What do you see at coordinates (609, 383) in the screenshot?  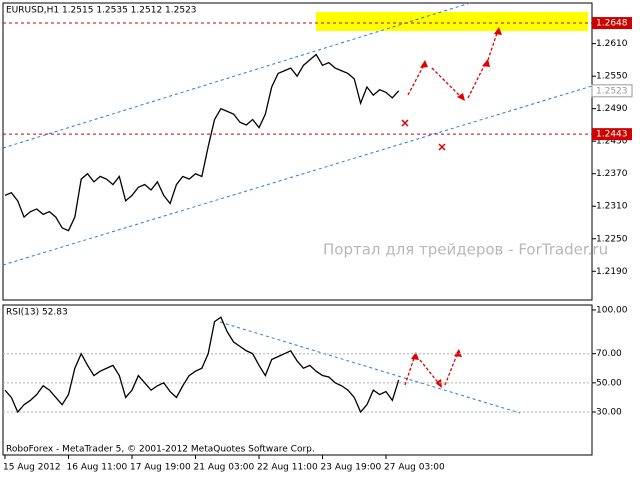 I see `y-tick-label: 50.00` at bounding box center [609, 383].